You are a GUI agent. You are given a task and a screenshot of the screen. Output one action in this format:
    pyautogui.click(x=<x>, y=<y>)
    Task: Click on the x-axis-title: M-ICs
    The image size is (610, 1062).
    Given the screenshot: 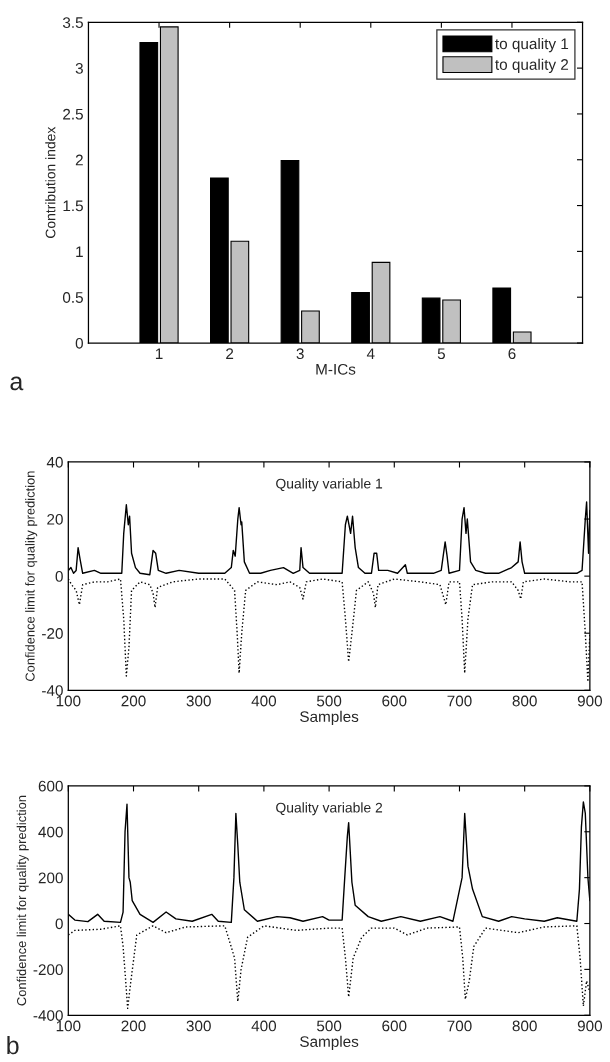 What is the action you would take?
    pyautogui.click(x=336, y=369)
    